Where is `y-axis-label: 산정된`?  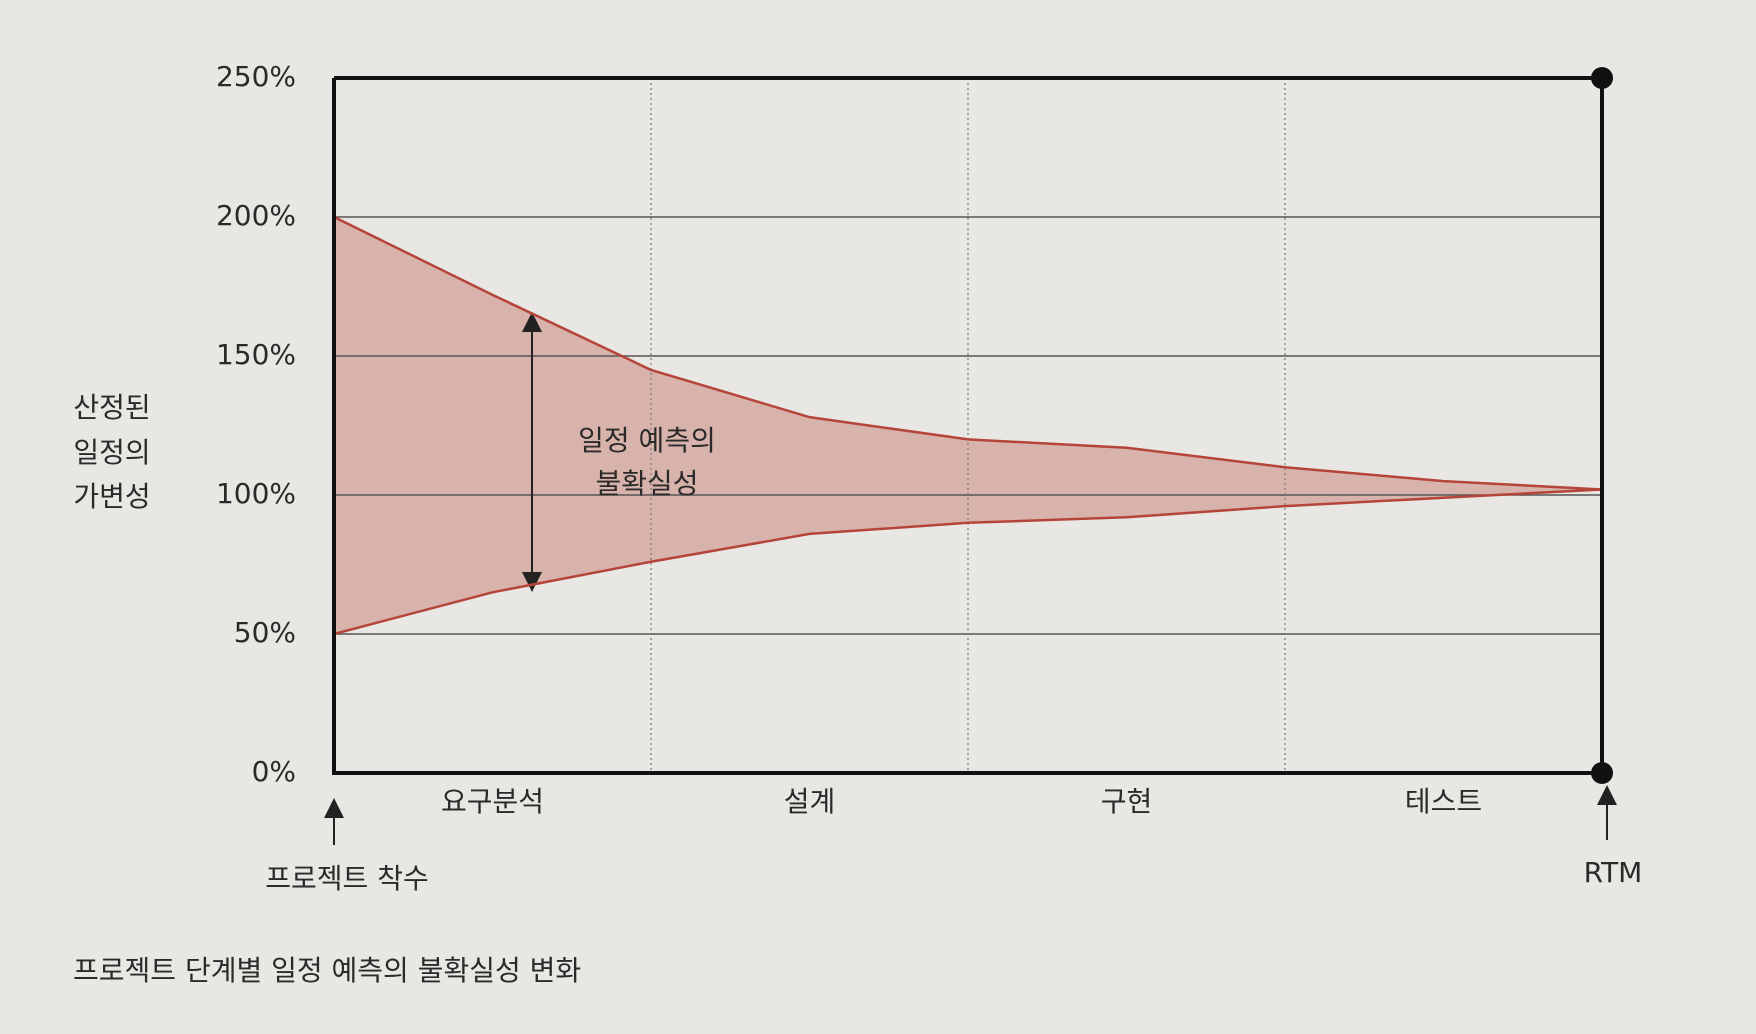 y-axis-label: 산정된 is located at coordinates (111, 407).